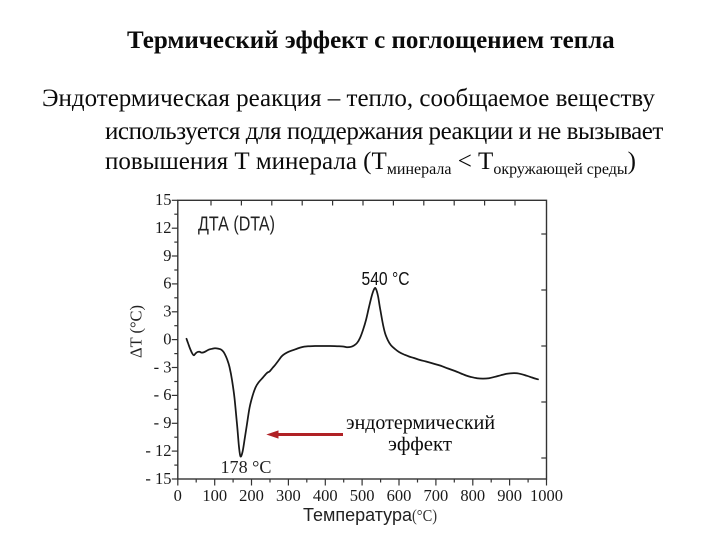 The image size is (720, 540). Describe the element at coordinates (362, 495) in the screenshot. I see `svg-text: 500` at that location.